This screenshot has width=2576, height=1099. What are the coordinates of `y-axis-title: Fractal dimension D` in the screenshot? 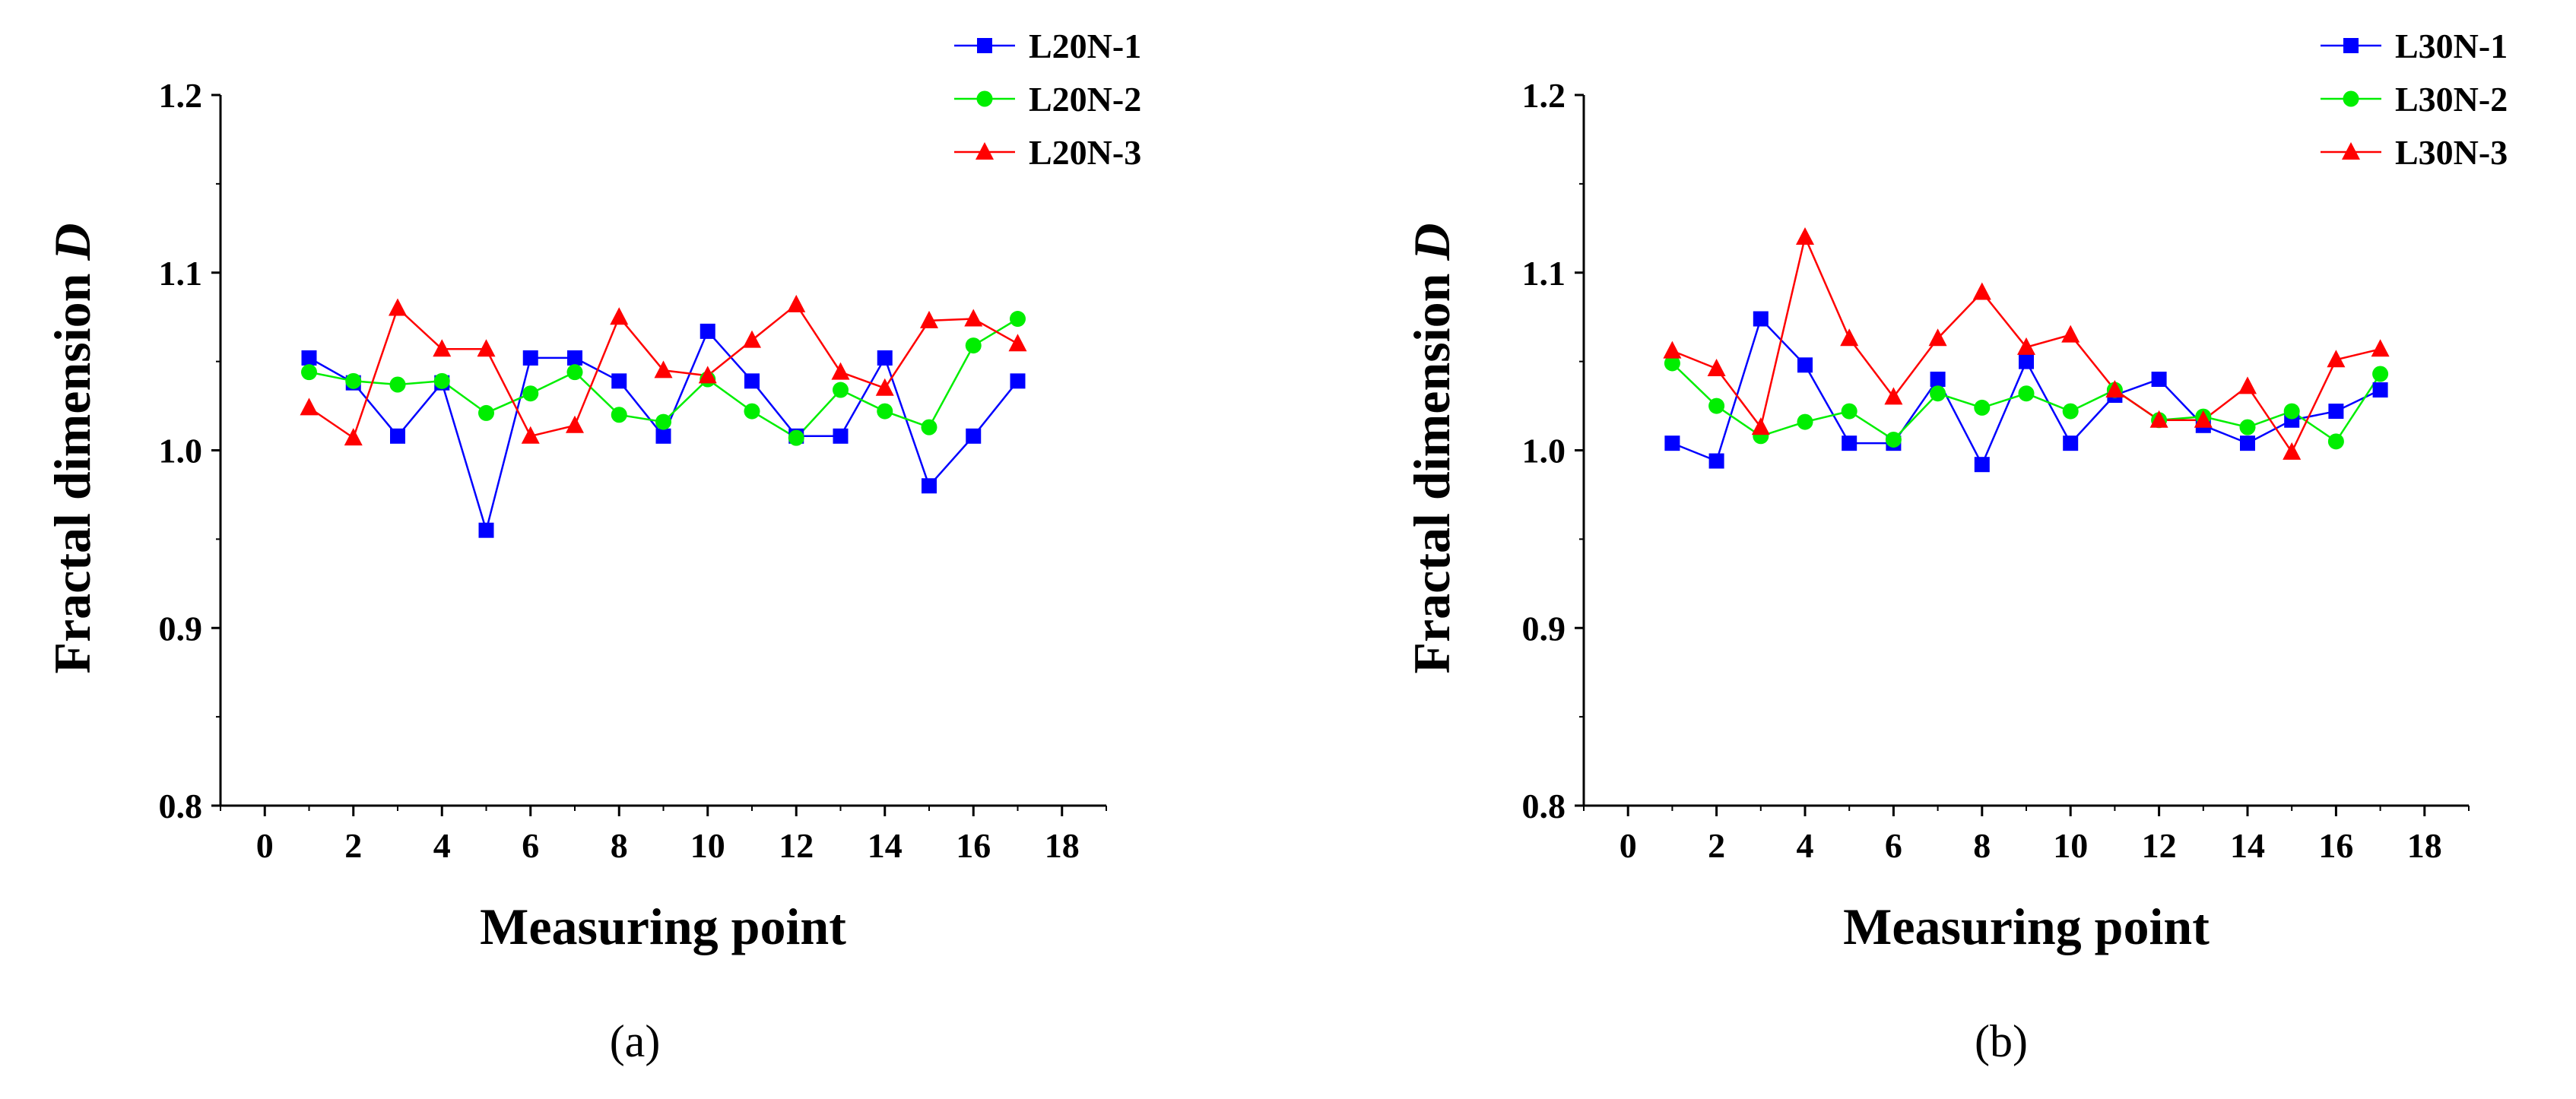 It's located at (72, 448).